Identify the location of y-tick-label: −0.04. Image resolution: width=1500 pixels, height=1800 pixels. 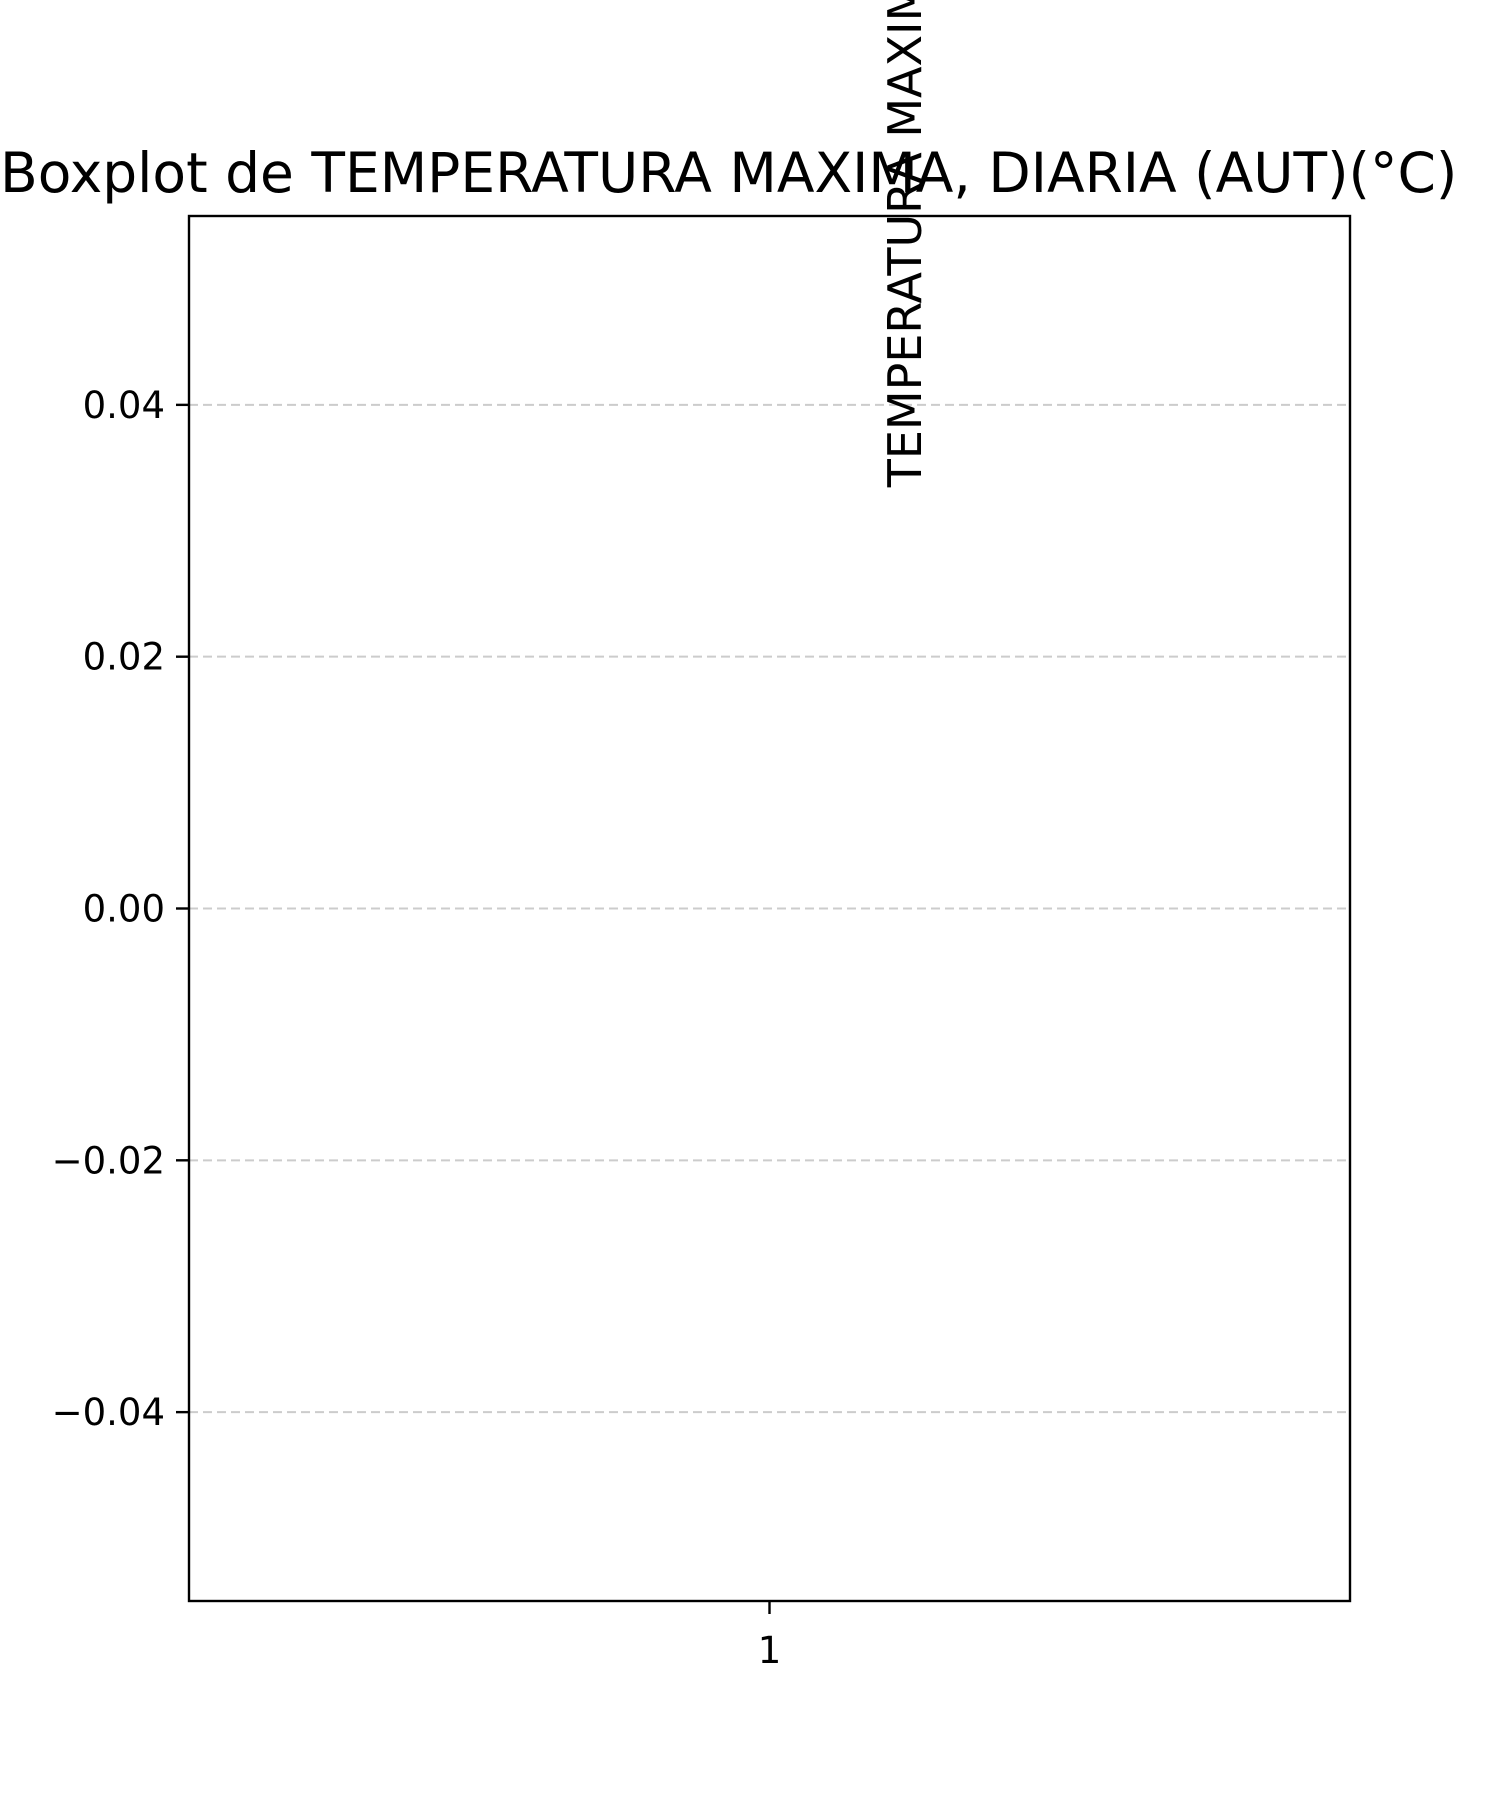
(108, 1412).